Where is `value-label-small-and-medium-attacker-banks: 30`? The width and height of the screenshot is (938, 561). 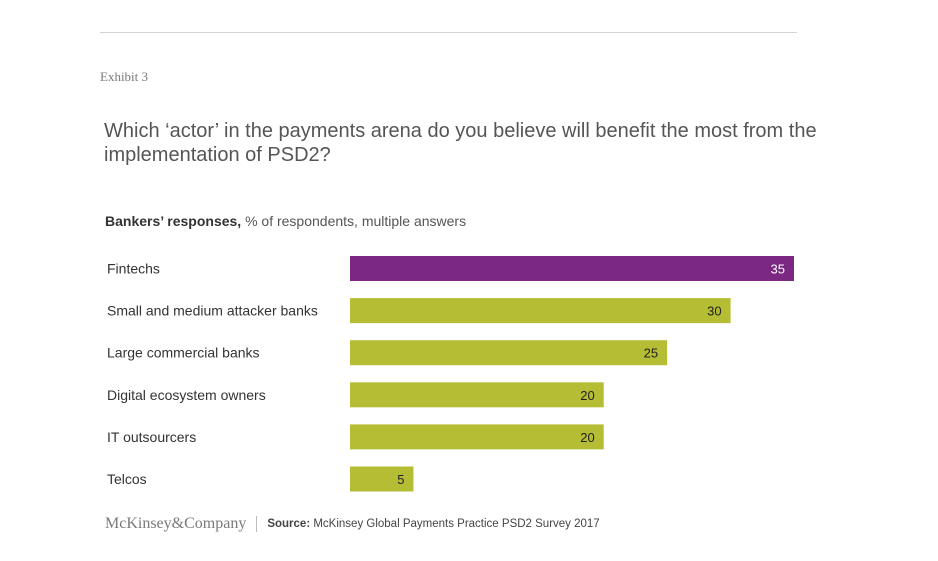
value-label-small-and-medium-attacker-banks: 30 is located at coordinates (714, 311).